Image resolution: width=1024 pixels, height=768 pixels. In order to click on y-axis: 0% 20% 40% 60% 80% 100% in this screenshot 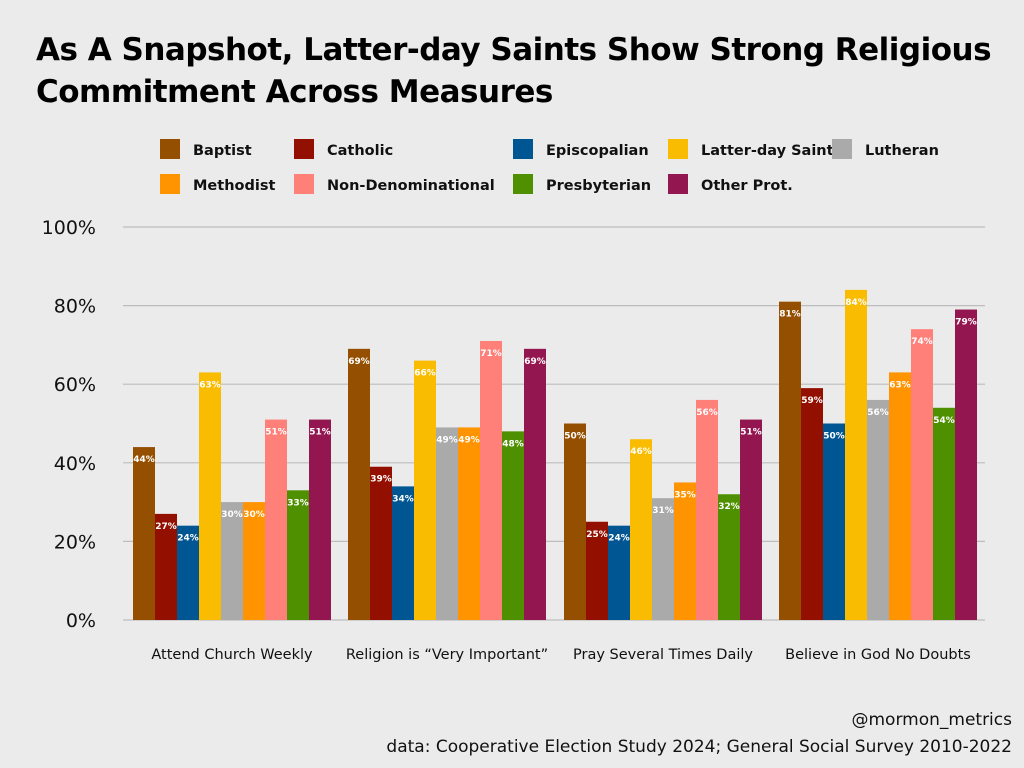, I will do `click(69, 424)`.